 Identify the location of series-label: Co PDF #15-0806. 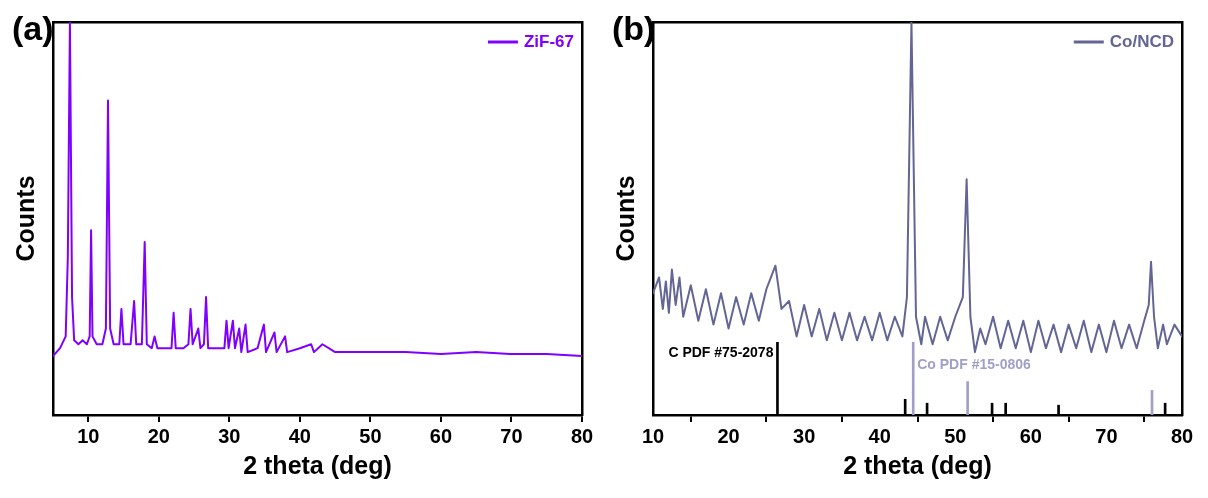
(974, 364).